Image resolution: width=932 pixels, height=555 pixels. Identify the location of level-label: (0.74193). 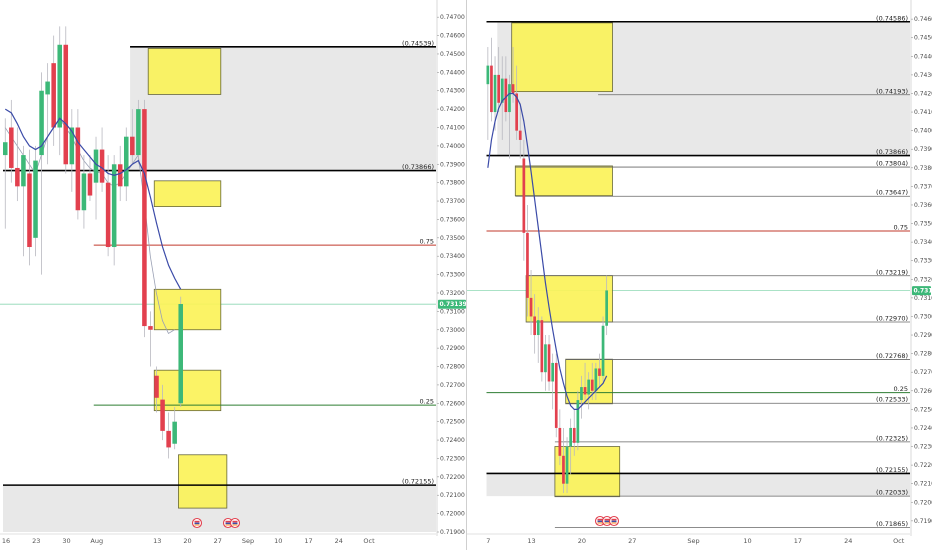
(892, 91).